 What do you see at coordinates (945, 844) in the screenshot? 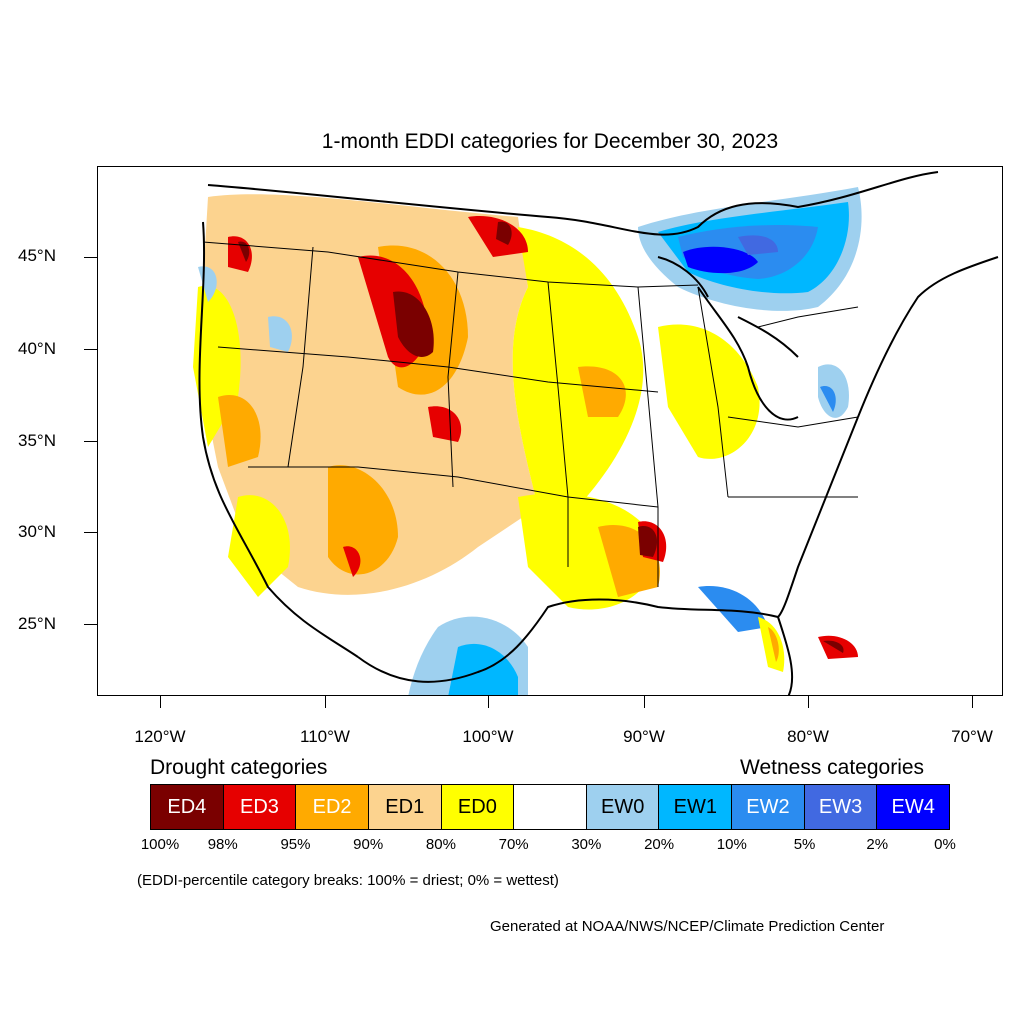
I see `legend-break-label: 0%` at bounding box center [945, 844].